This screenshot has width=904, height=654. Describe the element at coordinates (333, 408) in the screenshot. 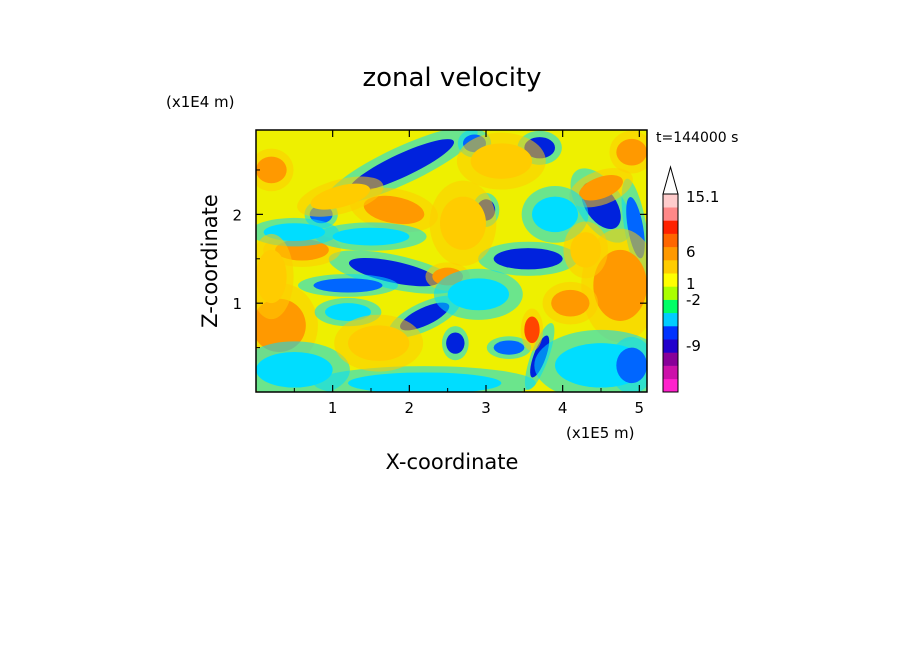

I see `x-tick-label: 1` at that location.